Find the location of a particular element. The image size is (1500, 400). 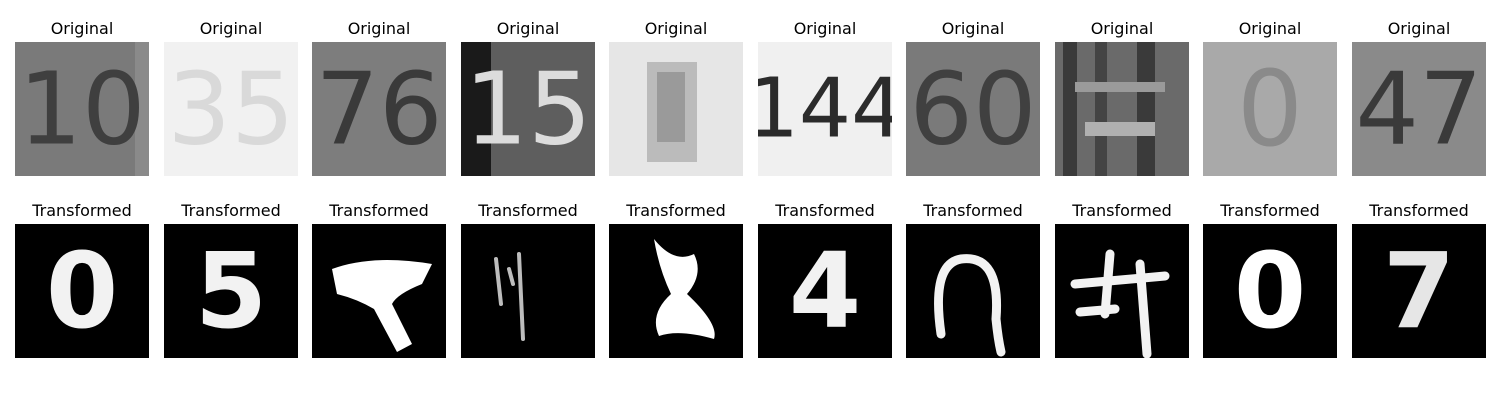

original-image: 15 is located at coordinates (528, 109).